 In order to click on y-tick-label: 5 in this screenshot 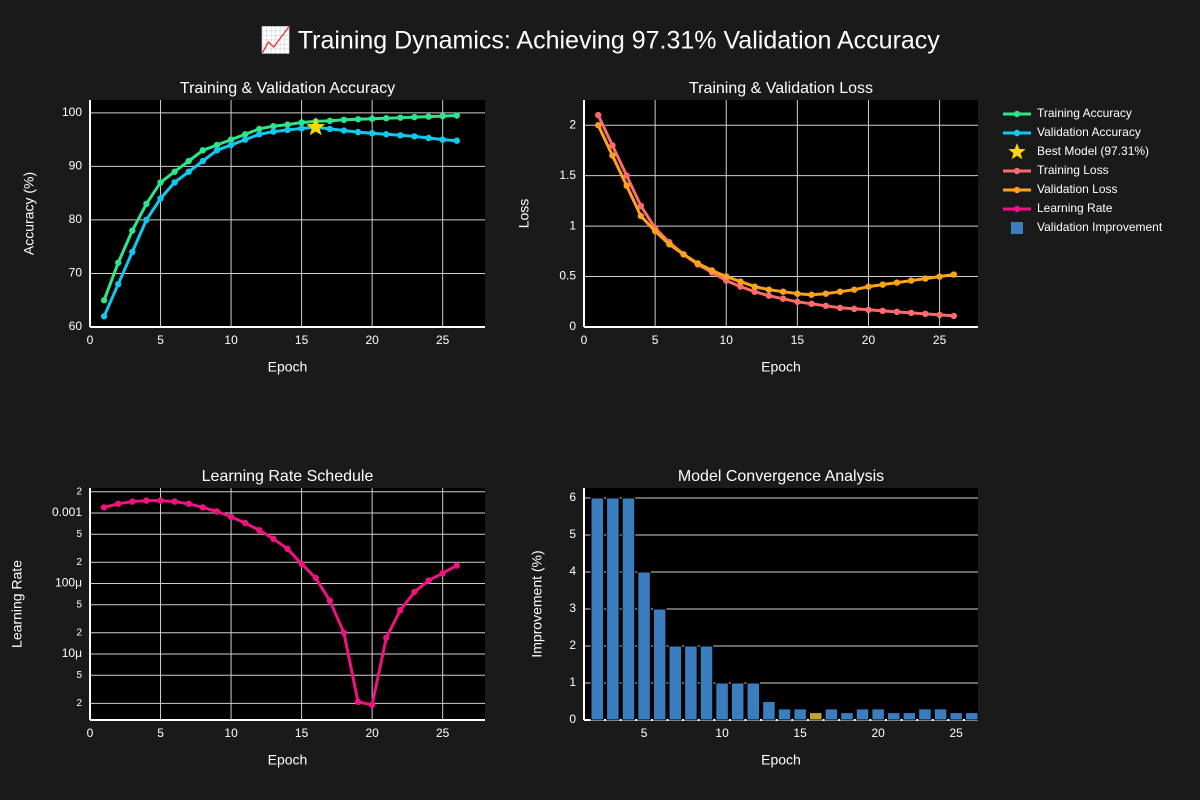, I will do `click(79, 675)`.